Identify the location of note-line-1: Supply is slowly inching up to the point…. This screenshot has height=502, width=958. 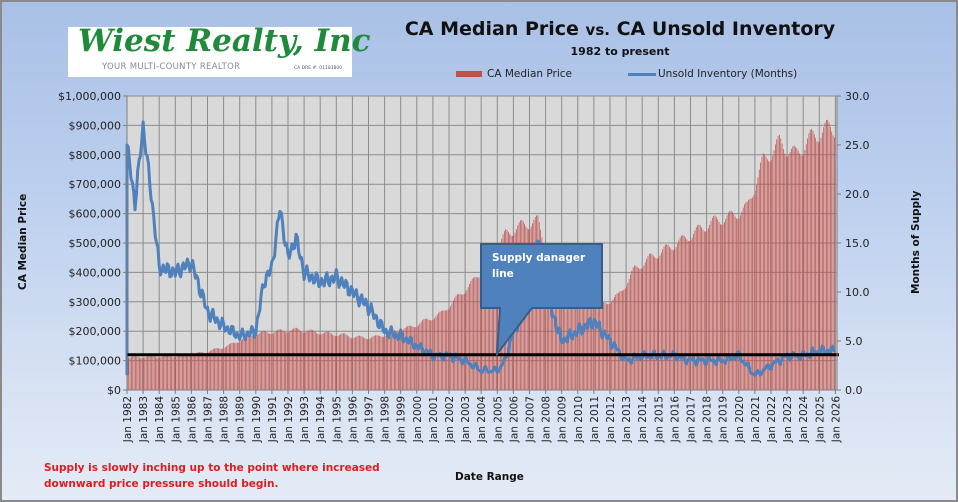
(212, 468).